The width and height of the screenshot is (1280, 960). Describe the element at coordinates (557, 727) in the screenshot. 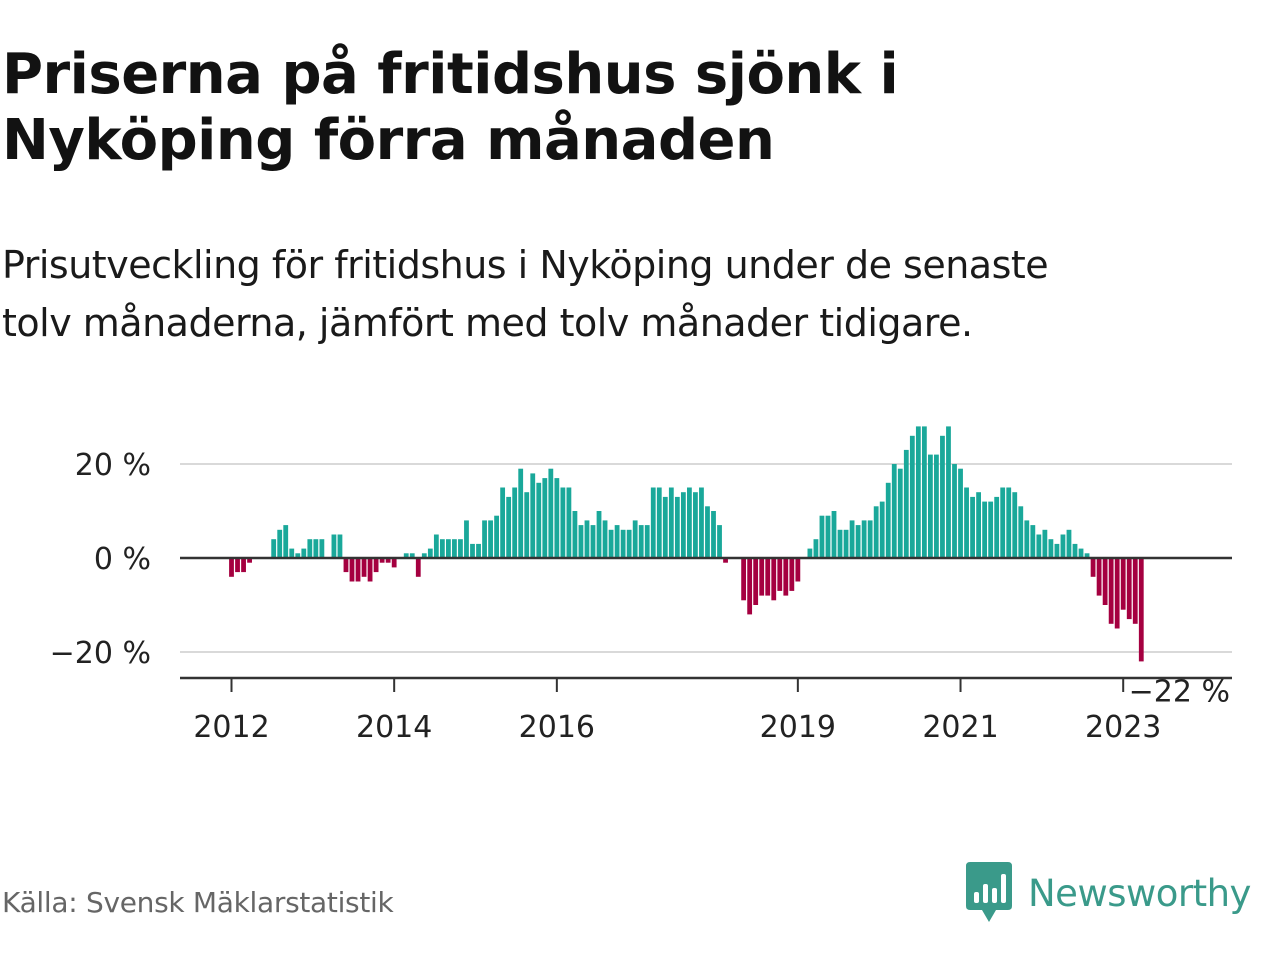

I see `x-tick-label: 2016` at that location.